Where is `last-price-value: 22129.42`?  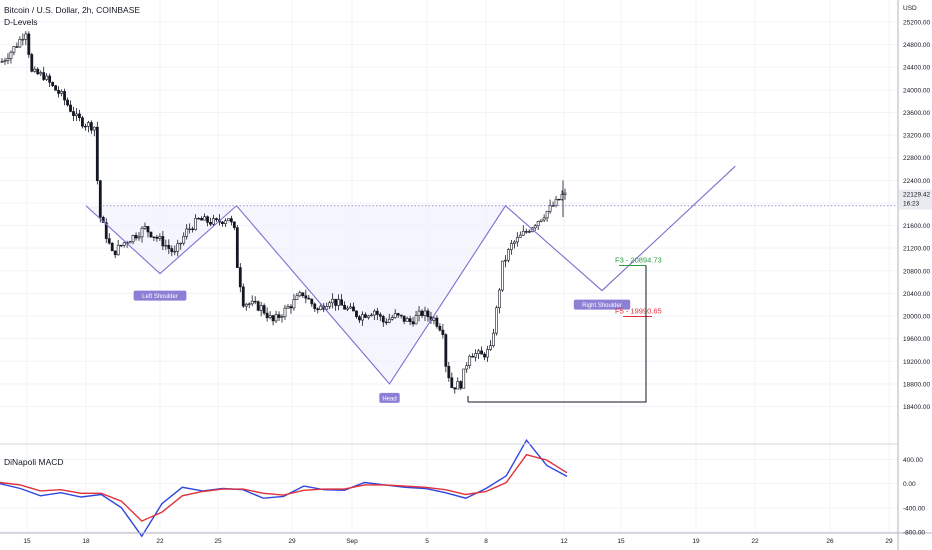
last-price-value: 22129.42 is located at coordinates (916, 195).